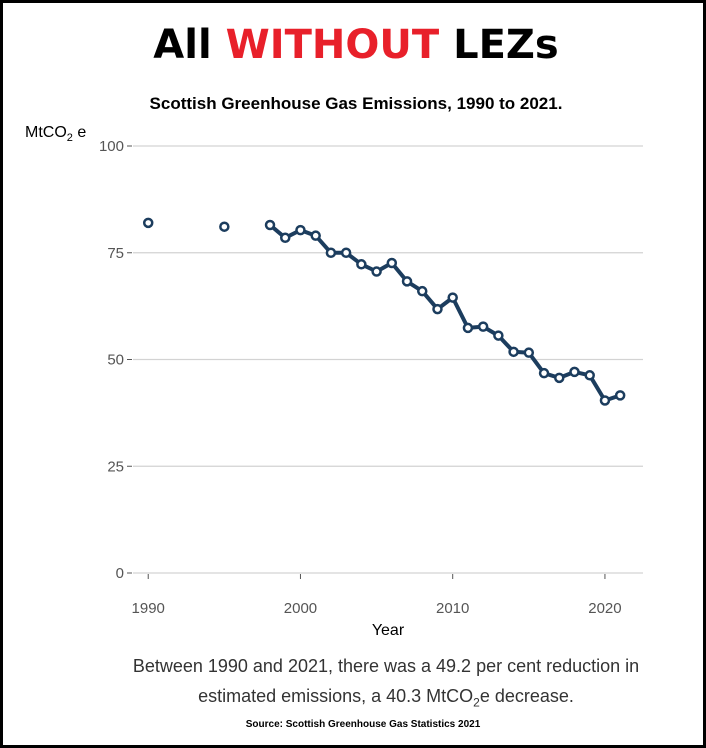 Image resolution: width=706 pixels, height=748 pixels. Describe the element at coordinates (506, 45) in the screenshot. I see `headline-part-3: LEZs` at that location.